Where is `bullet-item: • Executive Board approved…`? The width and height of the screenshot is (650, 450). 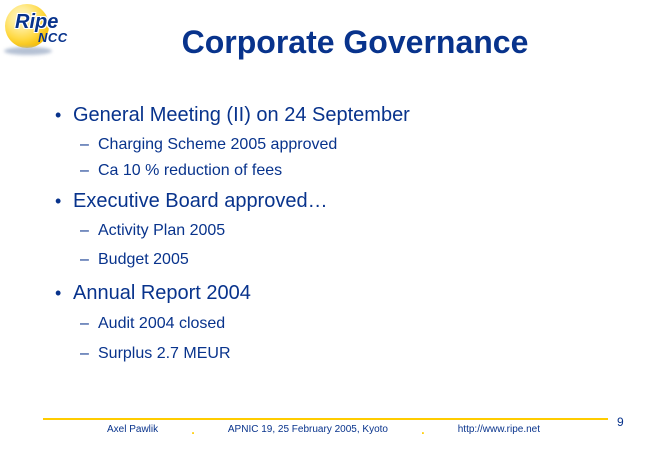 bullet-item: • Executive Board approved… is located at coordinates (191, 201).